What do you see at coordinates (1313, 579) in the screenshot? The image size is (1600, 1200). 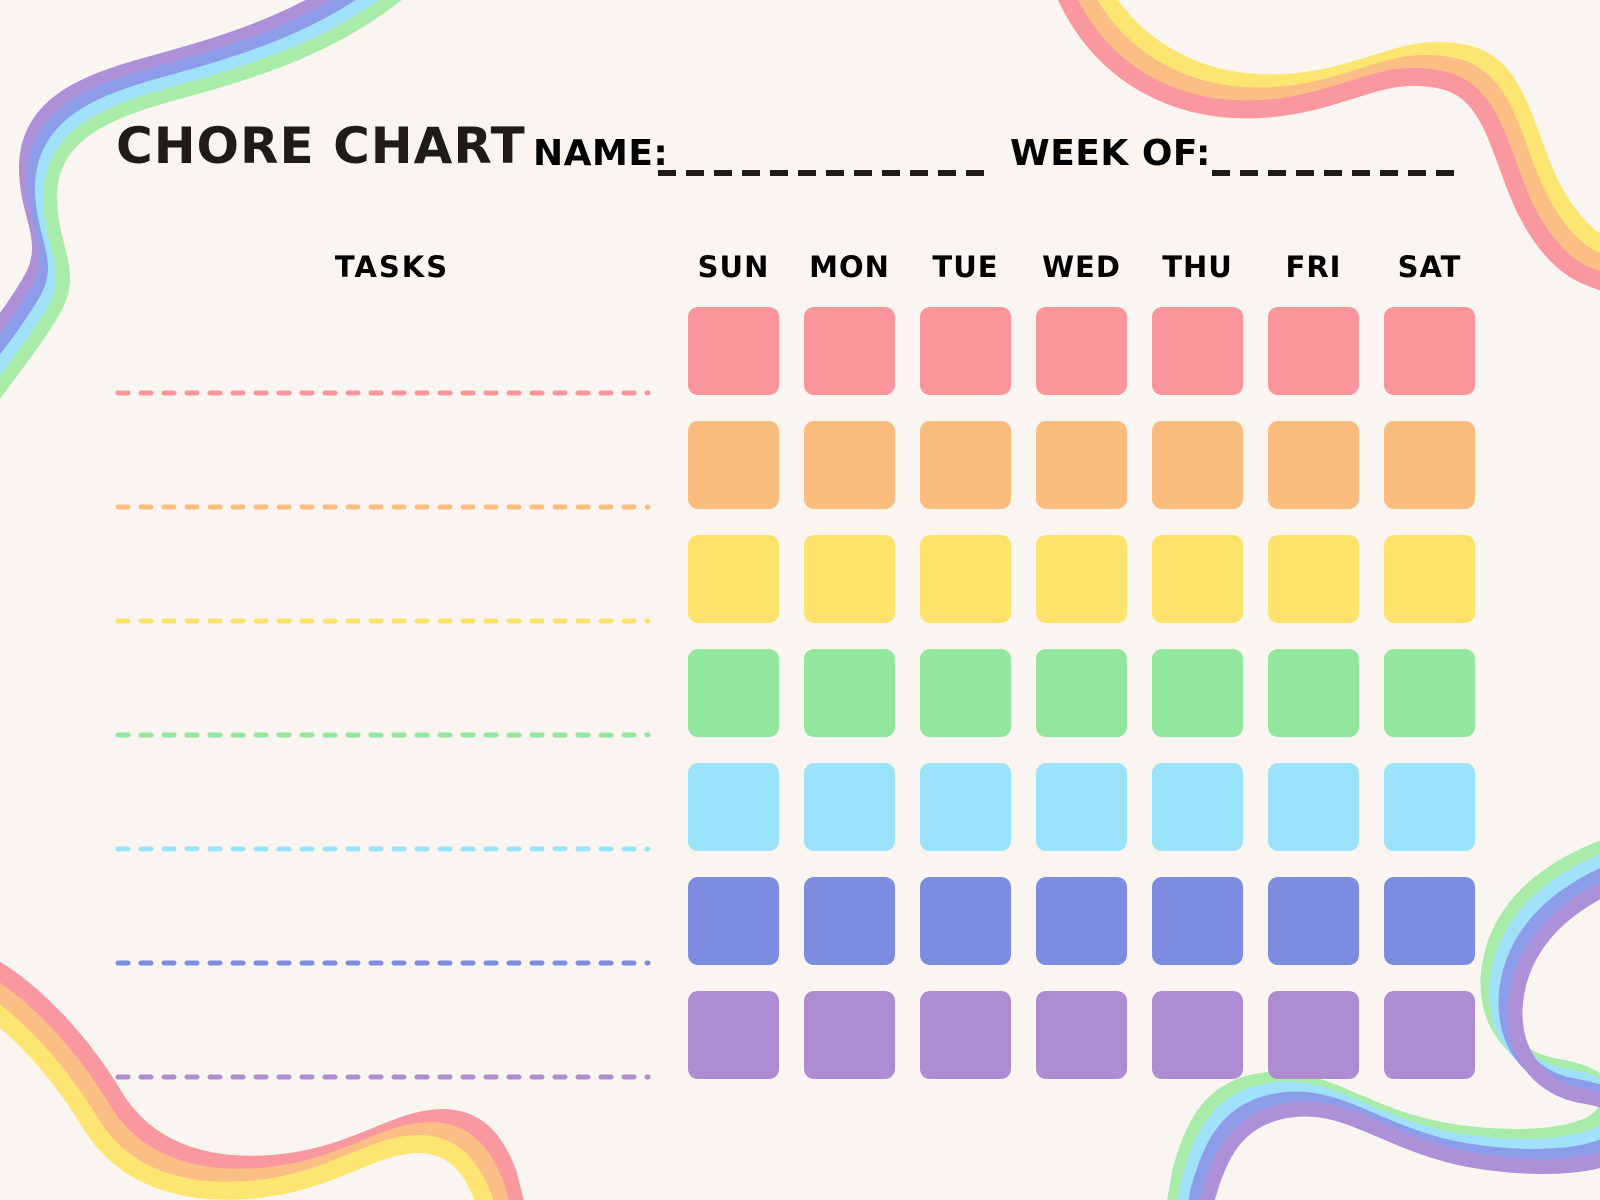 I see `chore-cell-fri-row3` at bounding box center [1313, 579].